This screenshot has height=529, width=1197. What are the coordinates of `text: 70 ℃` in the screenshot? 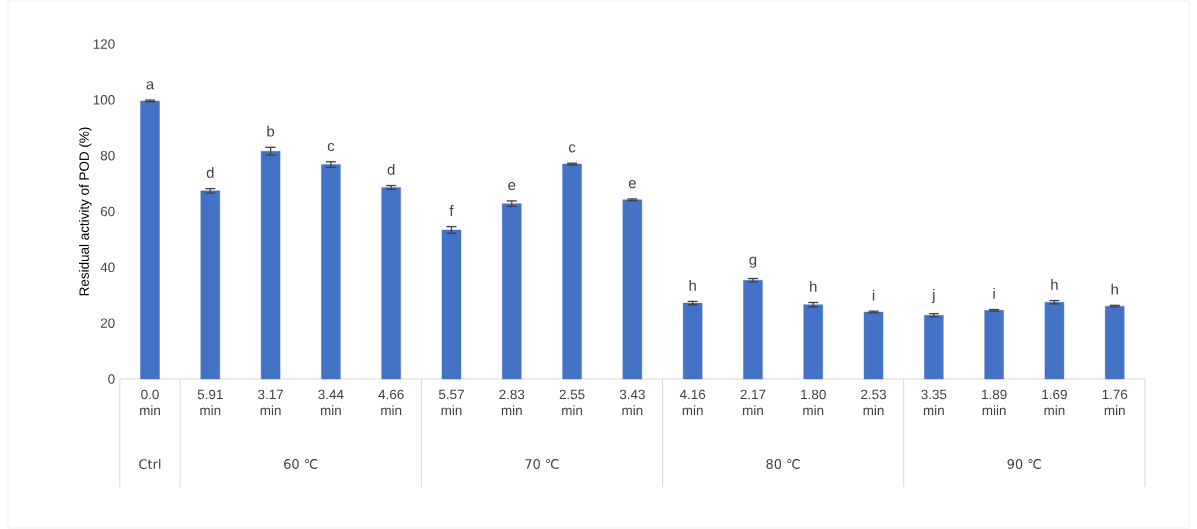 It's located at (542, 464).